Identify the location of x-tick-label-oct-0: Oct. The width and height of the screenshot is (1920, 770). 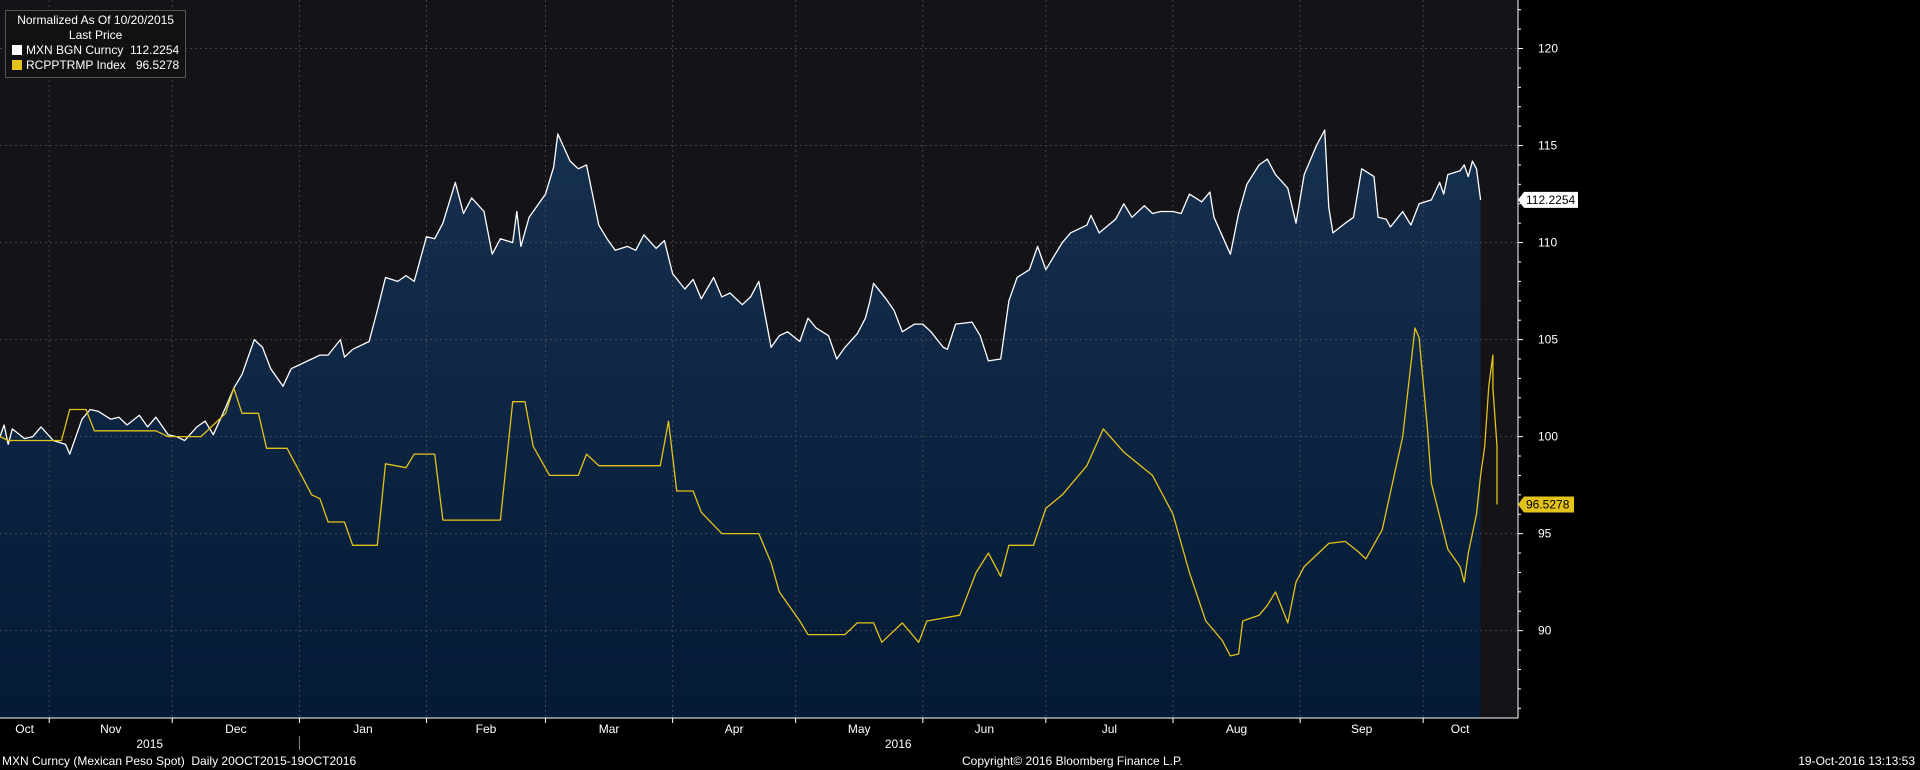
(24, 729).